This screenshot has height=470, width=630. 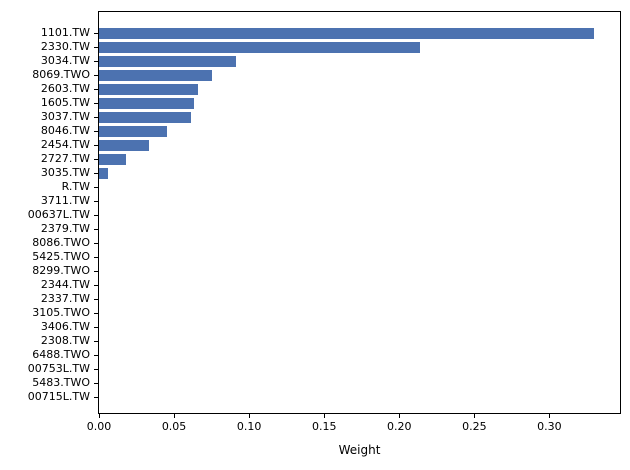 What do you see at coordinates (65, 228) in the screenshot?
I see `y-tick-label: 2379.TW` at bounding box center [65, 228].